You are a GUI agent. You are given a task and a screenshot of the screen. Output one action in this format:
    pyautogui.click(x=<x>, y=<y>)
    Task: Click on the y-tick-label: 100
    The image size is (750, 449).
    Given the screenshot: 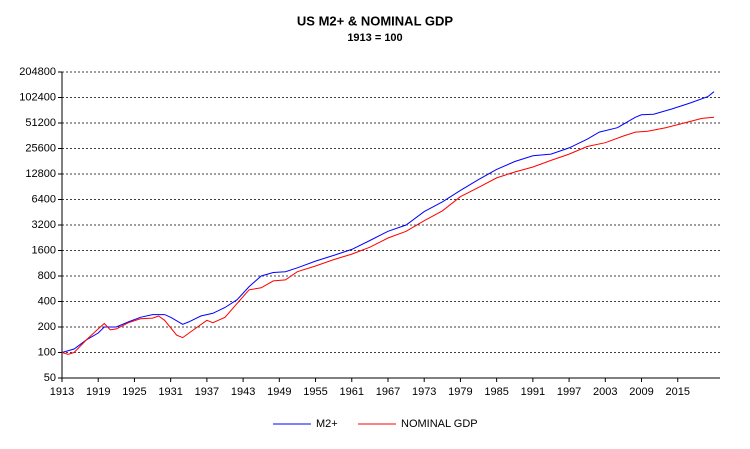 What is the action you would take?
    pyautogui.click(x=47, y=352)
    